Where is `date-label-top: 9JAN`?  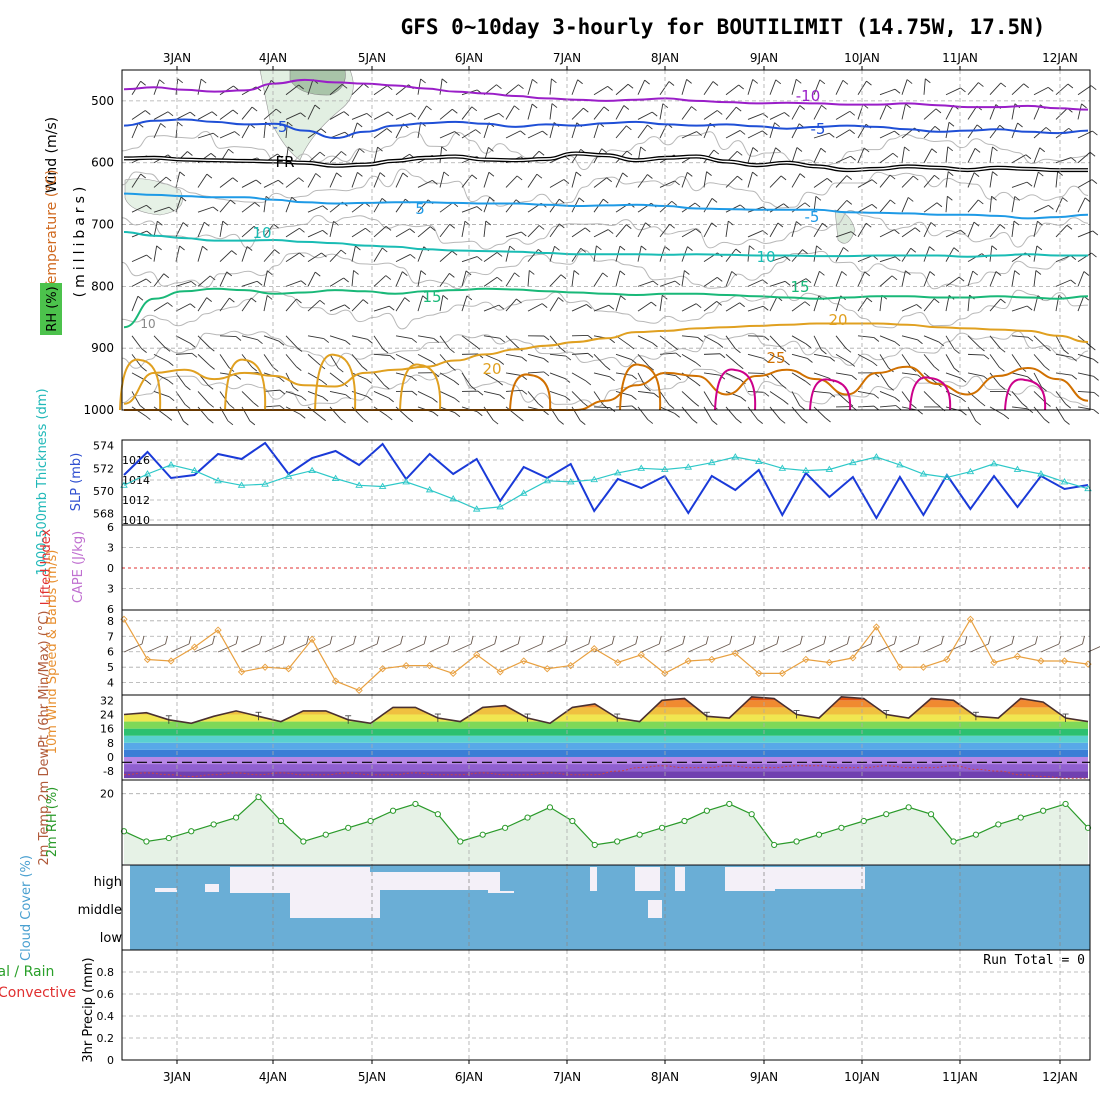 date-label-top: 9JAN is located at coordinates (764, 58).